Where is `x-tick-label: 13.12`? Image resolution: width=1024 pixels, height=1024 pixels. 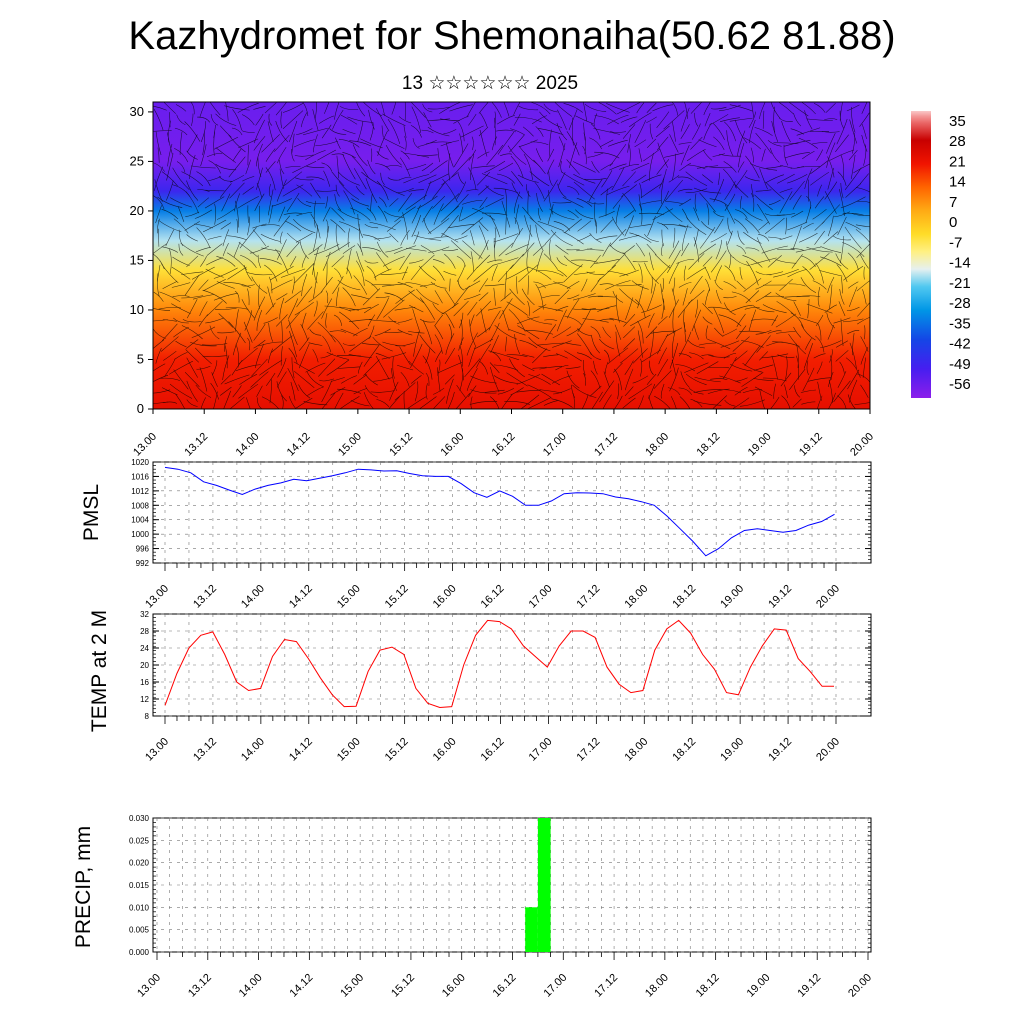
x-tick-label: 13.12 is located at coordinates (196, 445).